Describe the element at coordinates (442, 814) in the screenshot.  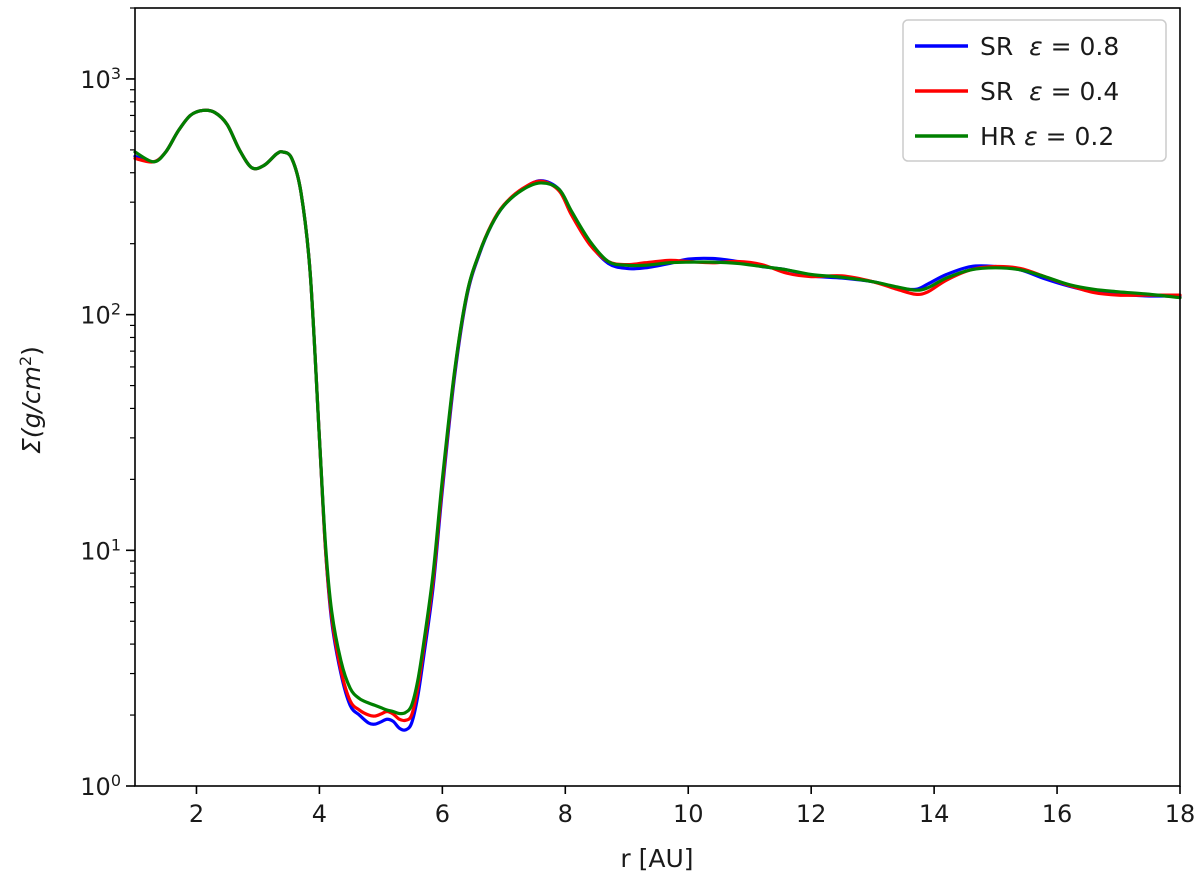
I see `x-tick-label: 6` at that location.